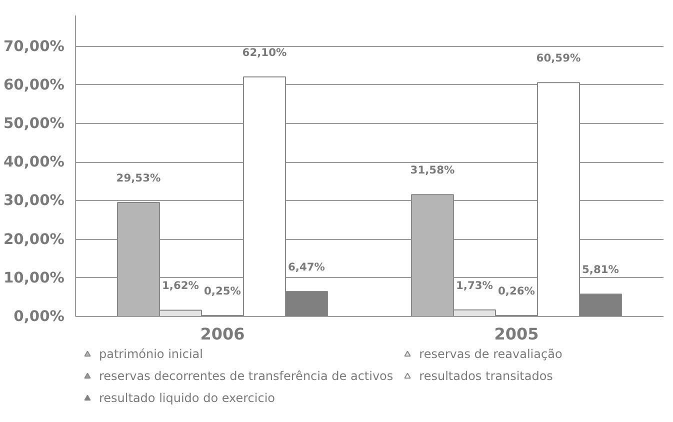 This screenshot has width=673, height=422. I want to click on legend-label: resultados transitados, so click(486, 376).